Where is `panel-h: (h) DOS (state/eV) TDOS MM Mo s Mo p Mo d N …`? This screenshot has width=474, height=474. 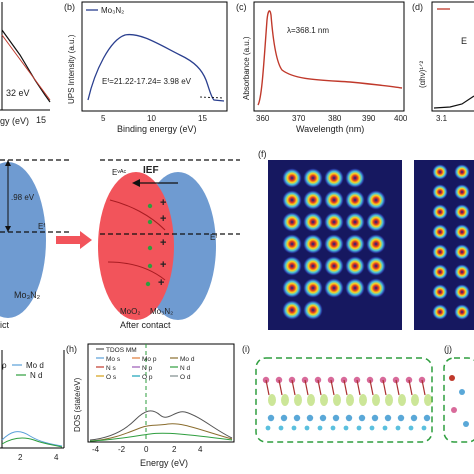
panel-h: (h) DOS (state/eV) TDOS MM Mo s Mo p Mo d N … is located at coordinates (150, 405).